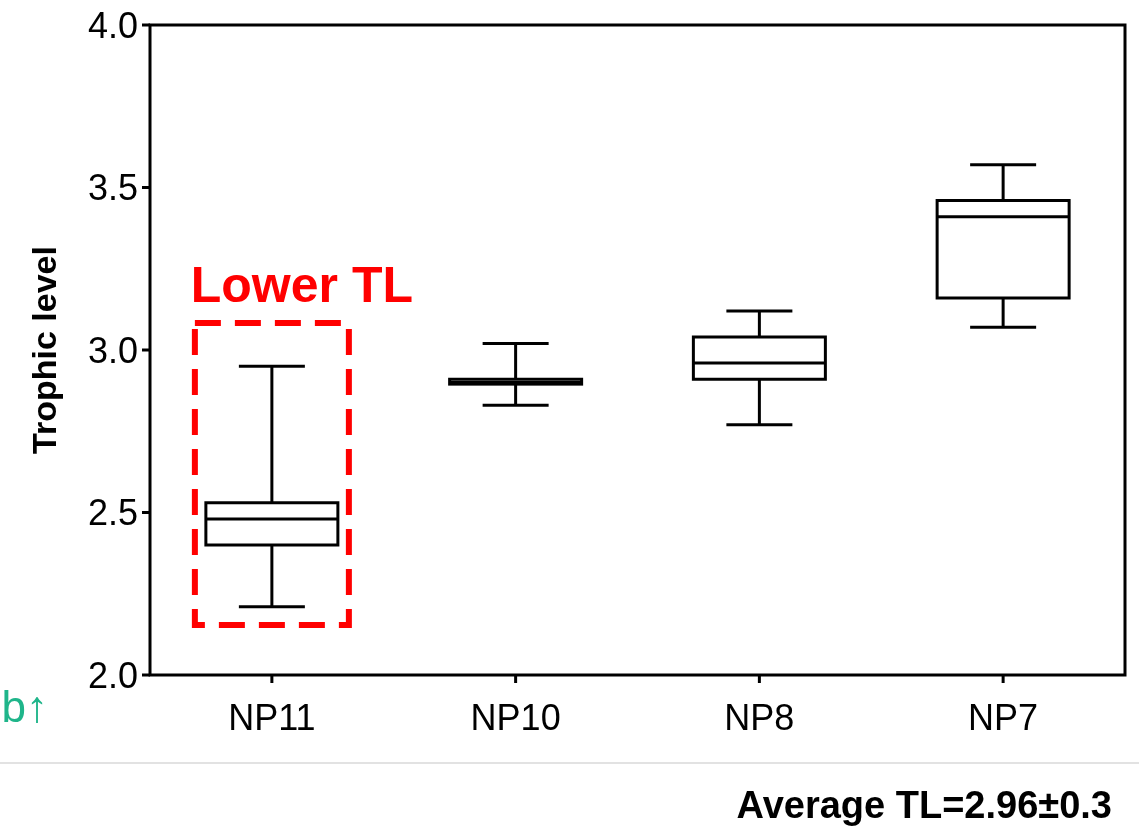 This screenshot has height=839, width=1139. I want to click on x-tick-label: NP7, so click(1003, 717).